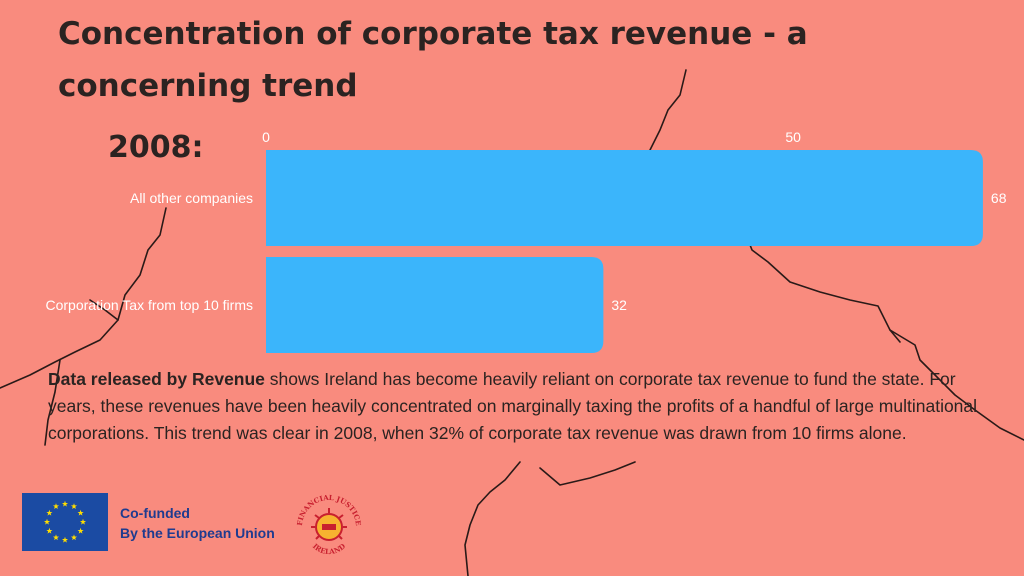 This screenshot has width=1024, height=576. What do you see at coordinates (999, 198) in the screenshot?
I see `data-label: 68` at bounding box center [999, 198].